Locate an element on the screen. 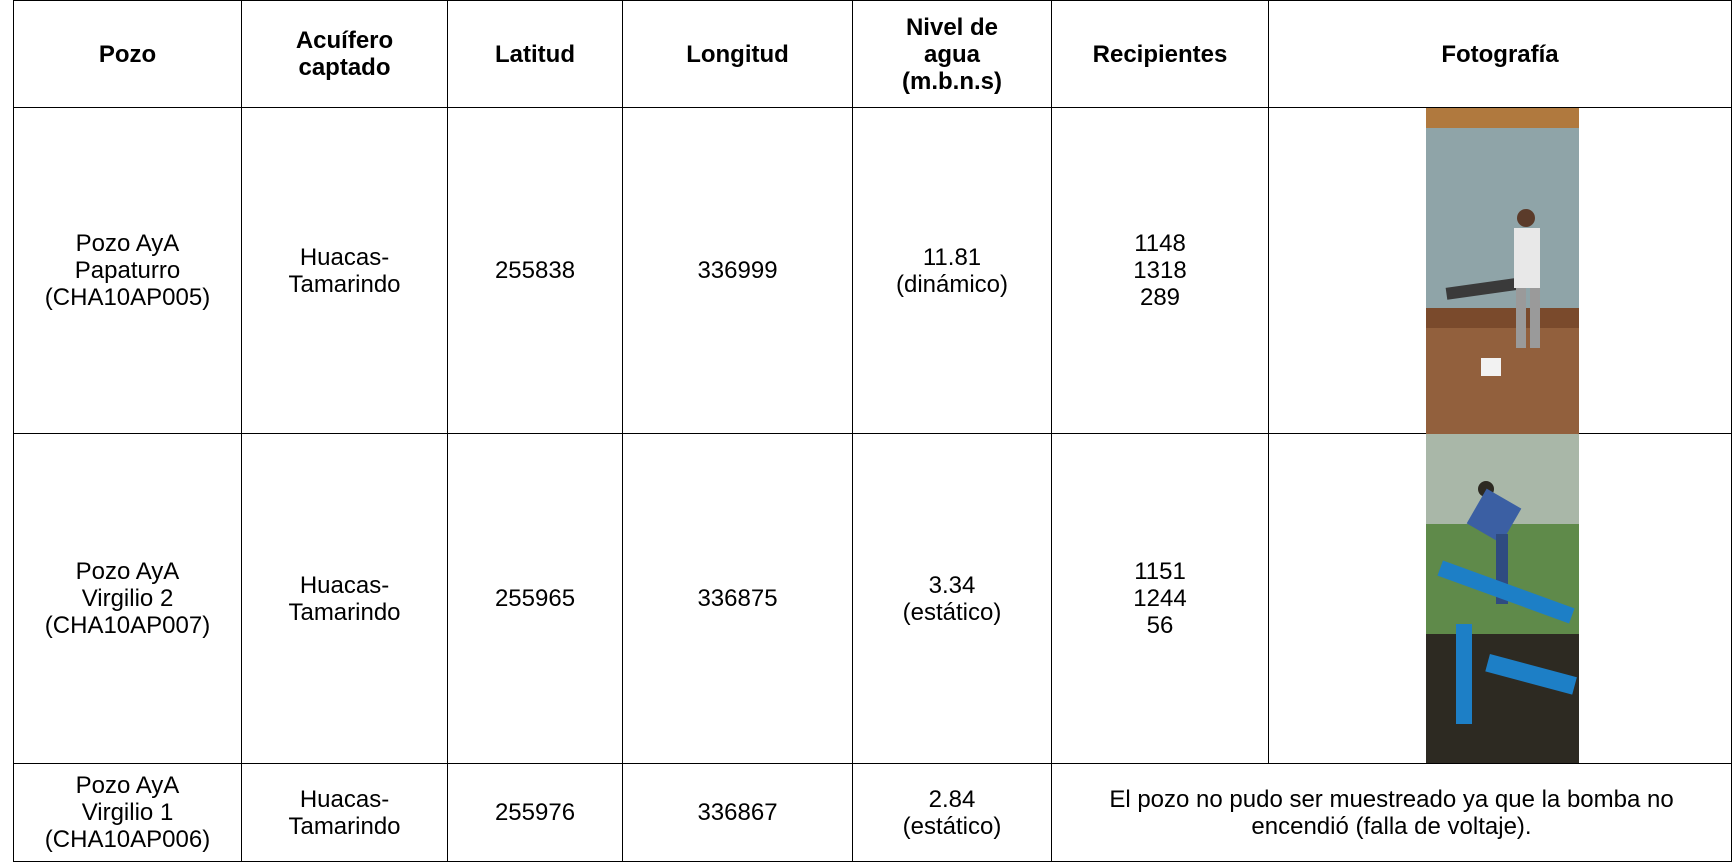  recipient-id: 1148 is located at coordinates (1160, 243).